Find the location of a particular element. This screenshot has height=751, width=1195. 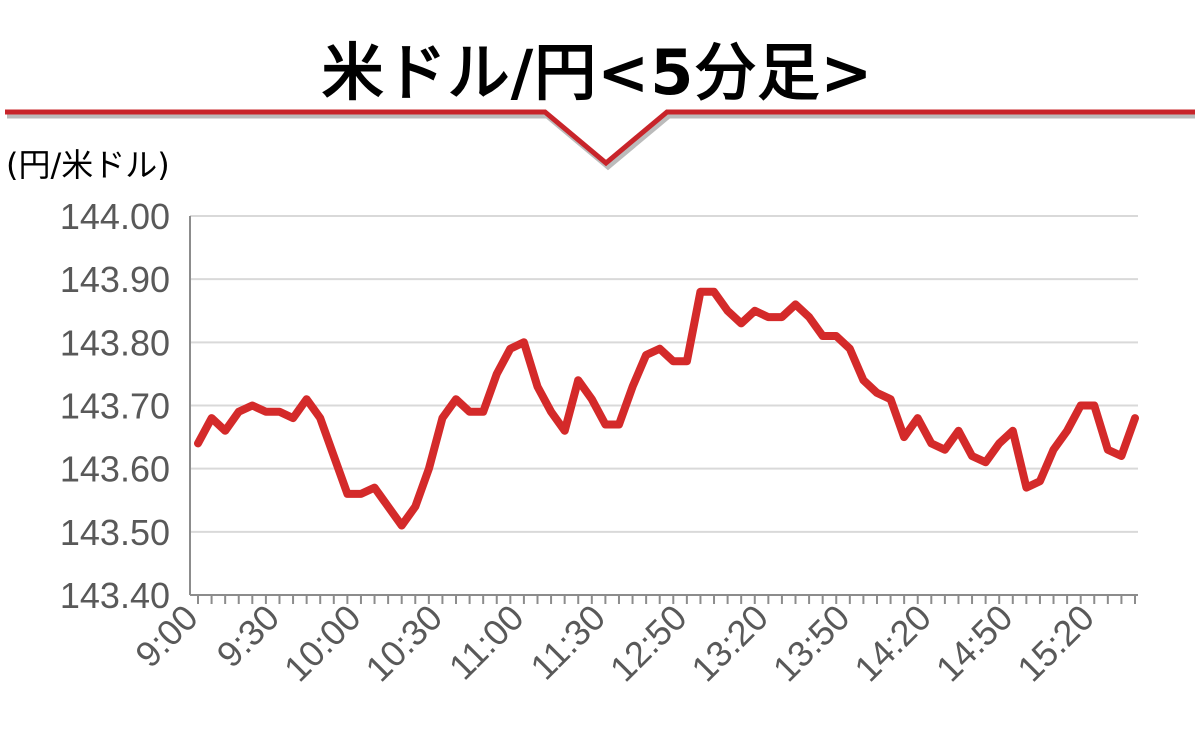

y-tick-label: 144.00 is located at coordinates (115, 216).